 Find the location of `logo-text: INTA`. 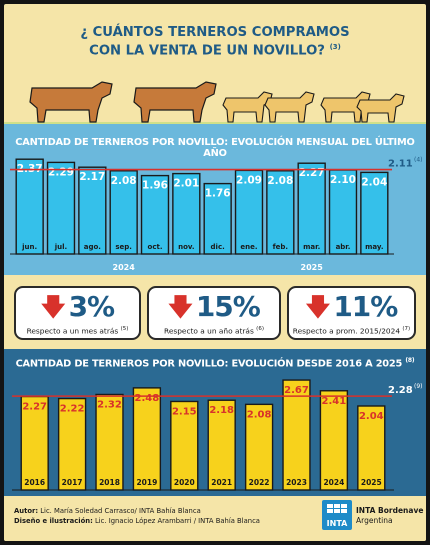

logo-text: INTA is located at coordinates (337, 523).